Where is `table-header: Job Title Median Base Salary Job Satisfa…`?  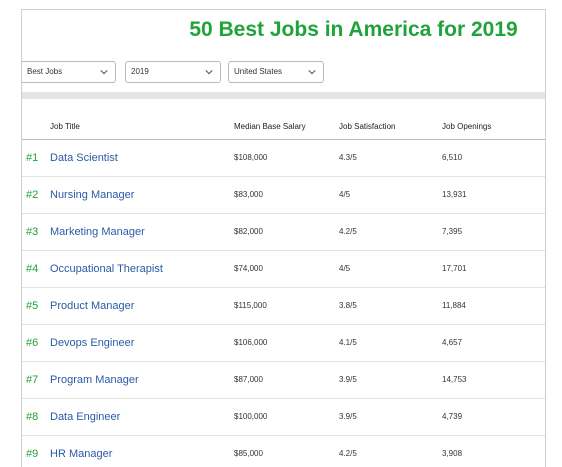
table-header: Job Title Median Base Salary Job Satisfa… is located at coordinates (283, 128).